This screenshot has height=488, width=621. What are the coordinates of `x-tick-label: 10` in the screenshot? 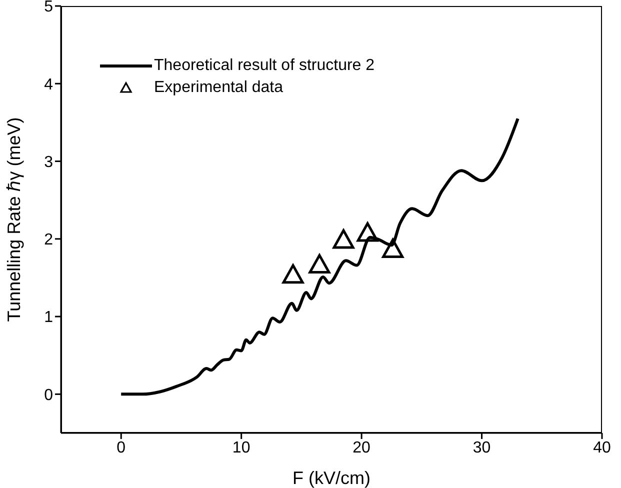 It's located at (241, 447).